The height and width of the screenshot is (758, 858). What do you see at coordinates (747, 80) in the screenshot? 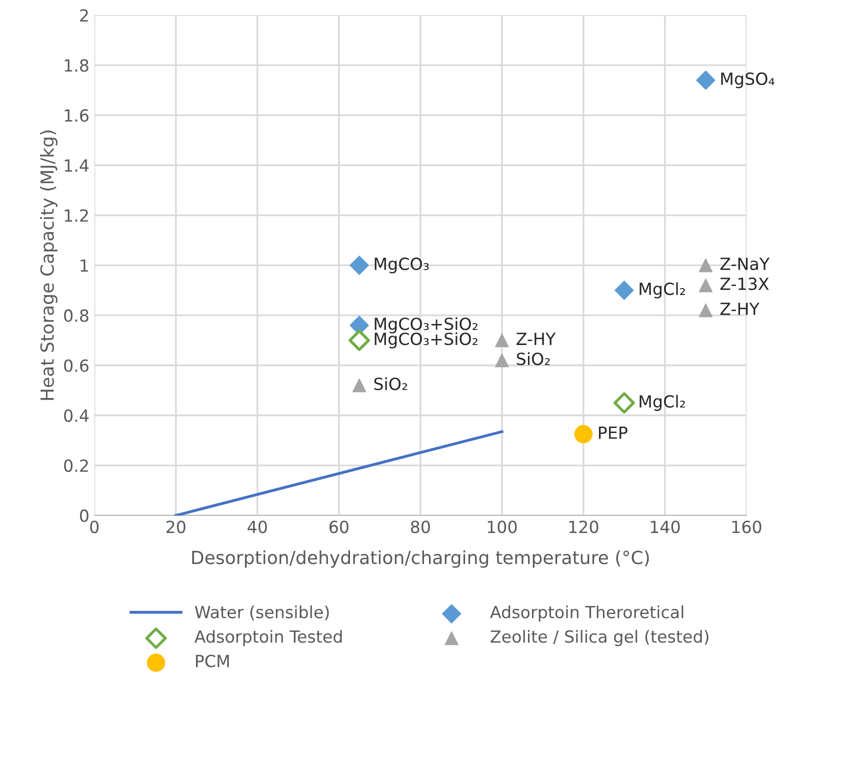
I see `annotation: MgSO₄` at bounding box center [747, 80].